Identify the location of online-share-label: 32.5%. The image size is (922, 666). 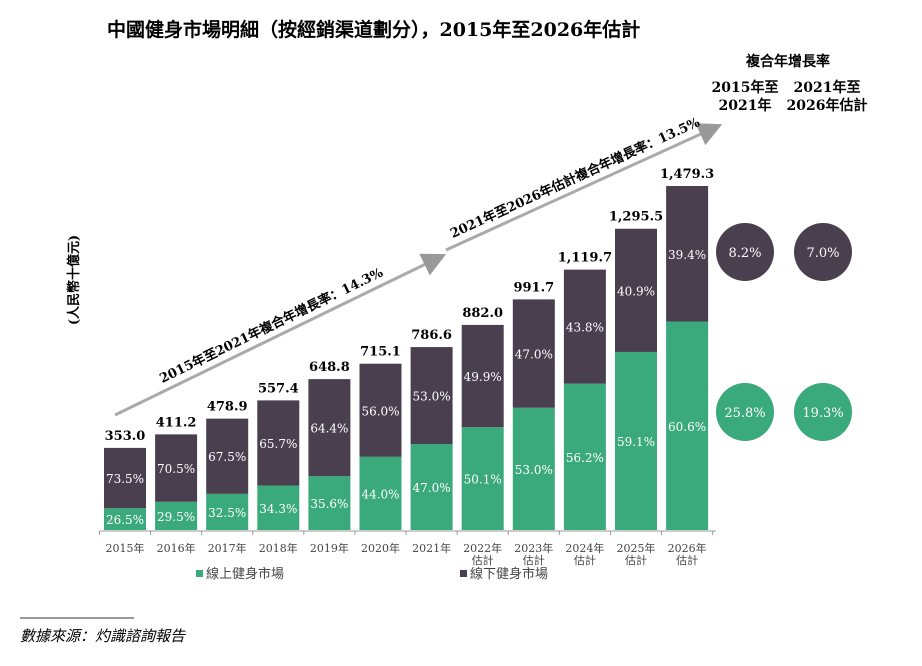
(227, 513).